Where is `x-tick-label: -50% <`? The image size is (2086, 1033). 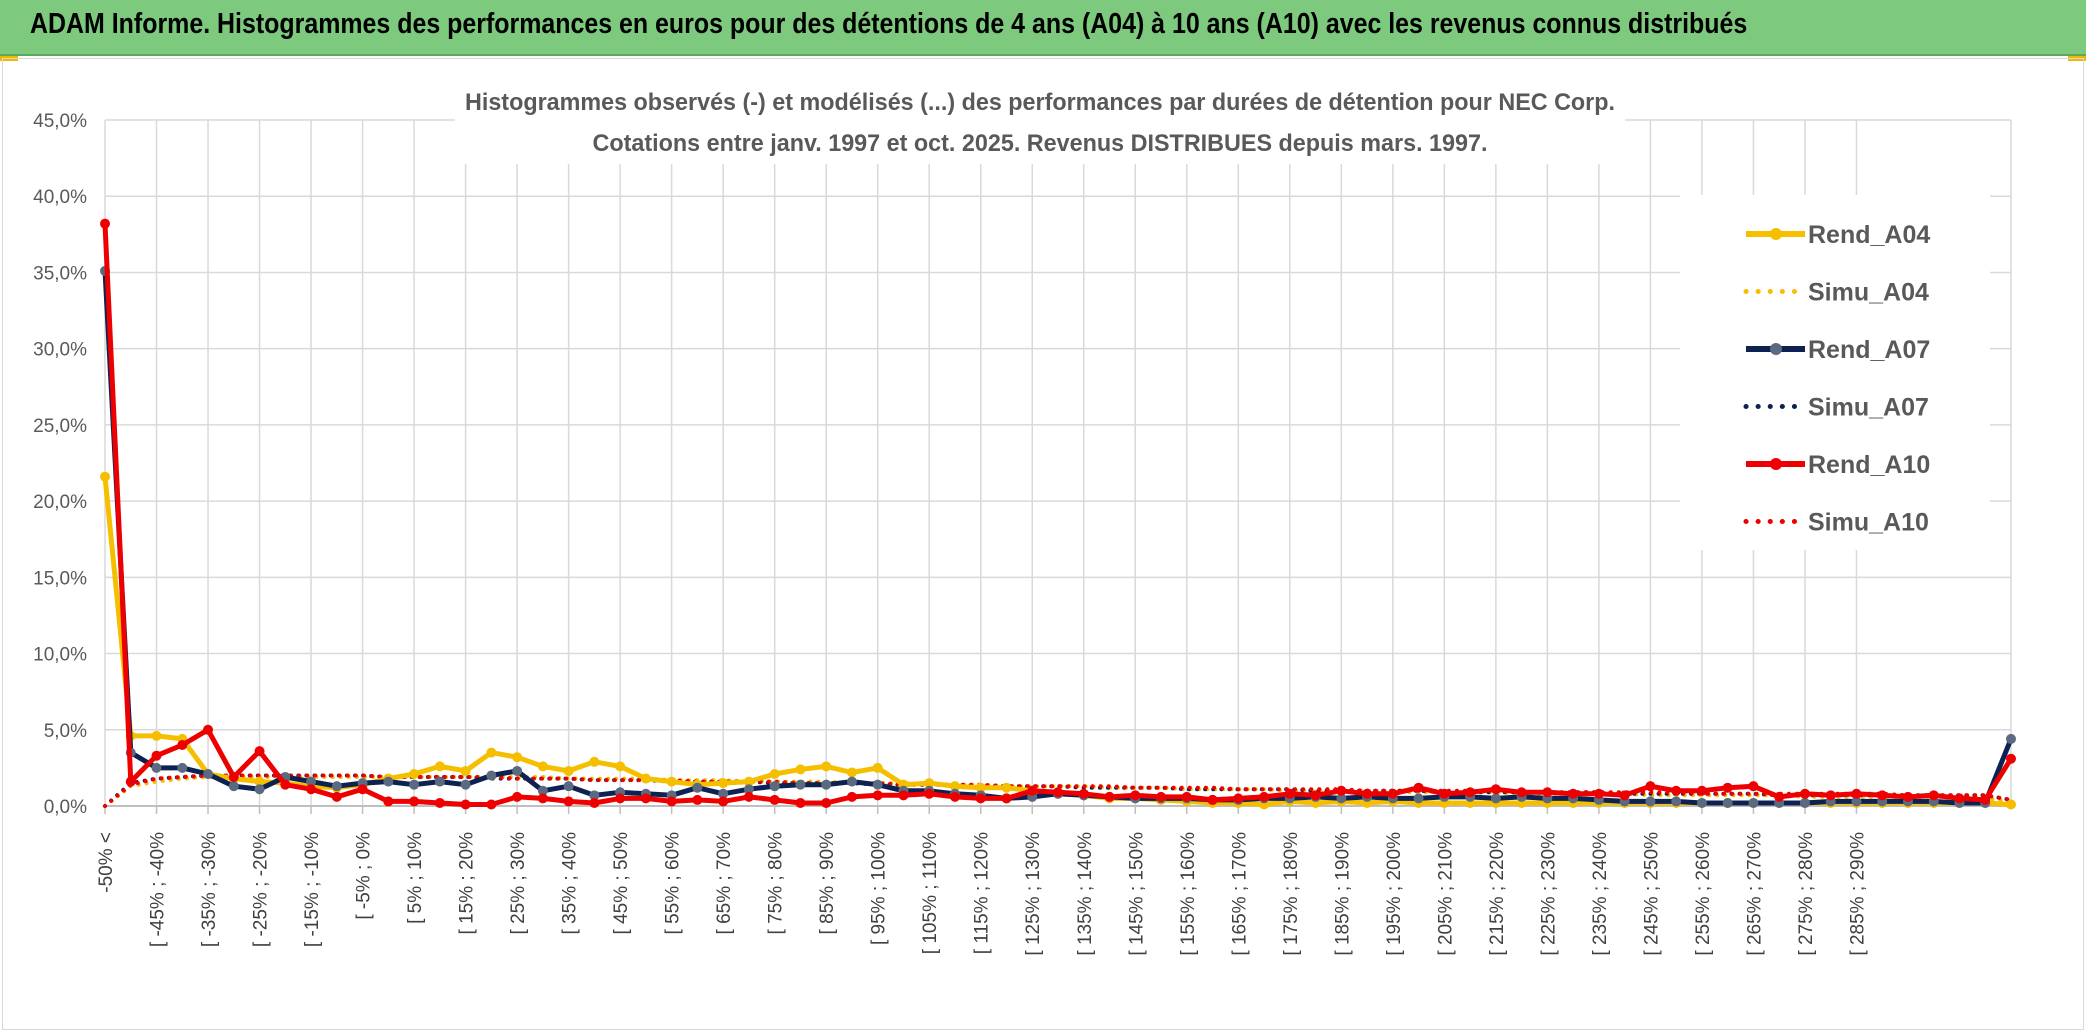 x-tick-label: -50% < is located at coordinates (106, 862).